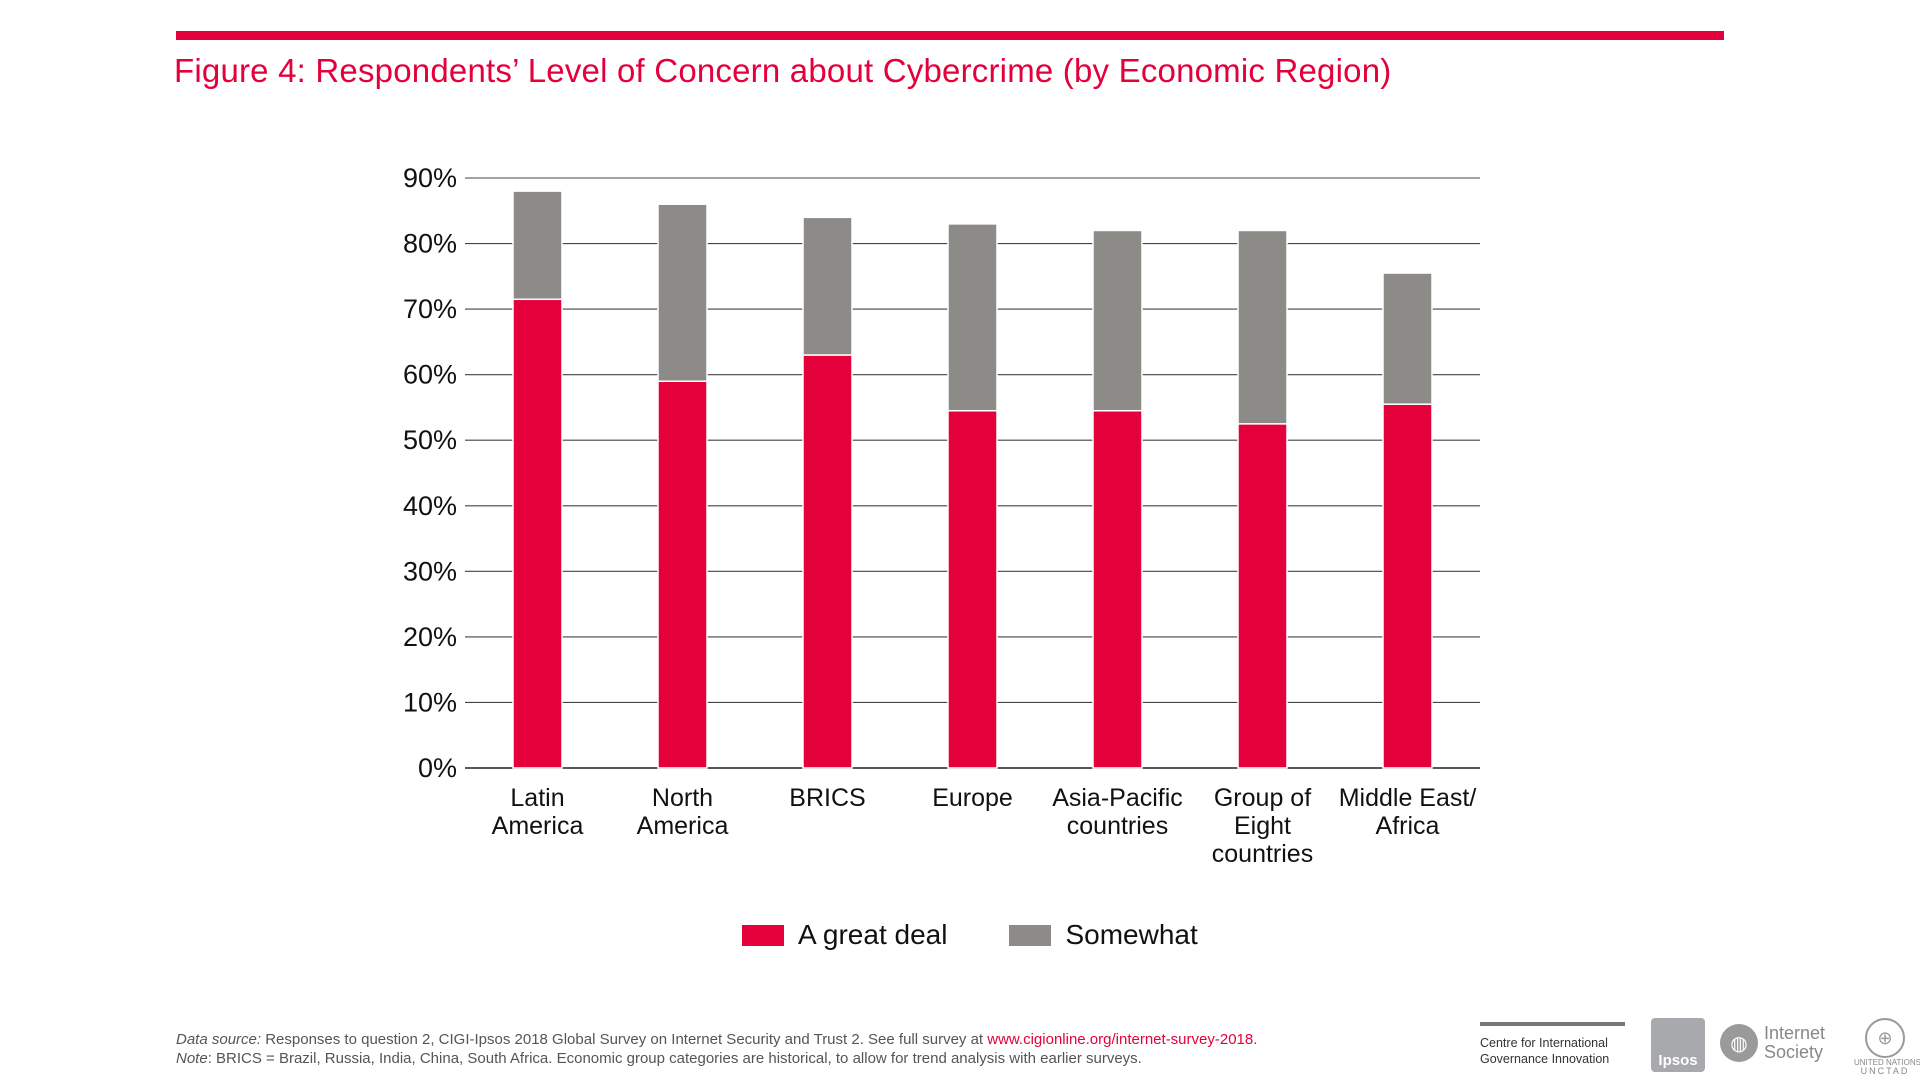 The height and width of the screenshot is (1080, 1920). Describe the element at coordinates (1885, 1038) in the screenshot. I see `un-emblem-icon: ⊕` at that location.